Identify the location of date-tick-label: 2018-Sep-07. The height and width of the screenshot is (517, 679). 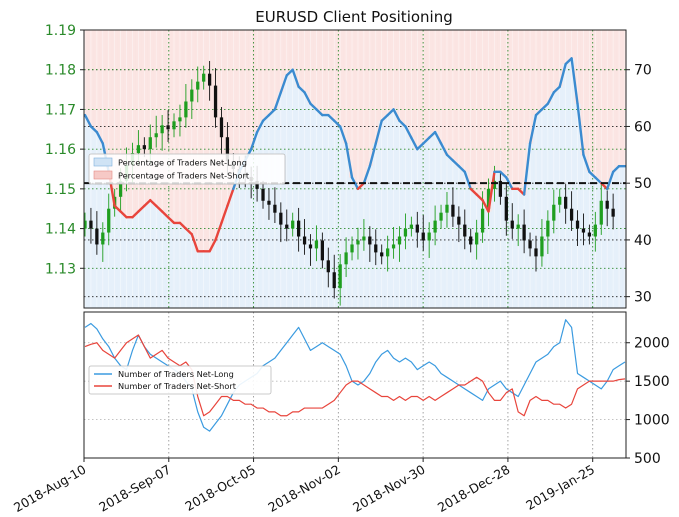
(134, 488).